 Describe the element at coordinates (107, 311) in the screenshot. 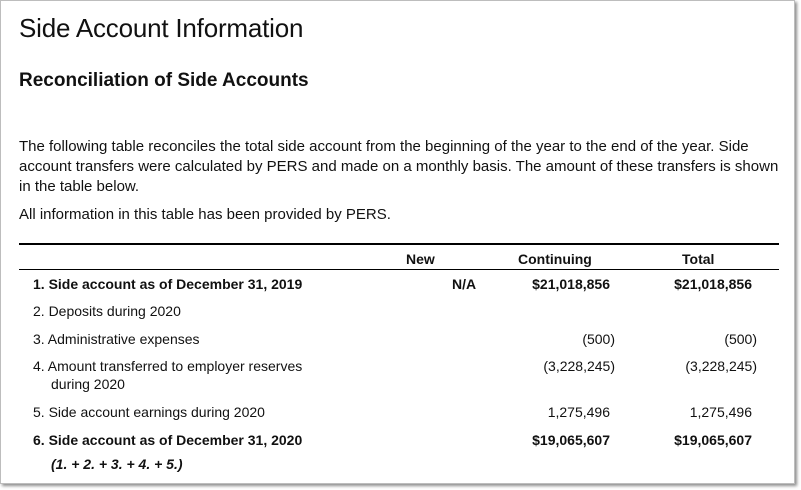

I see `row-label: 2. Deposits during 2020` at that location.